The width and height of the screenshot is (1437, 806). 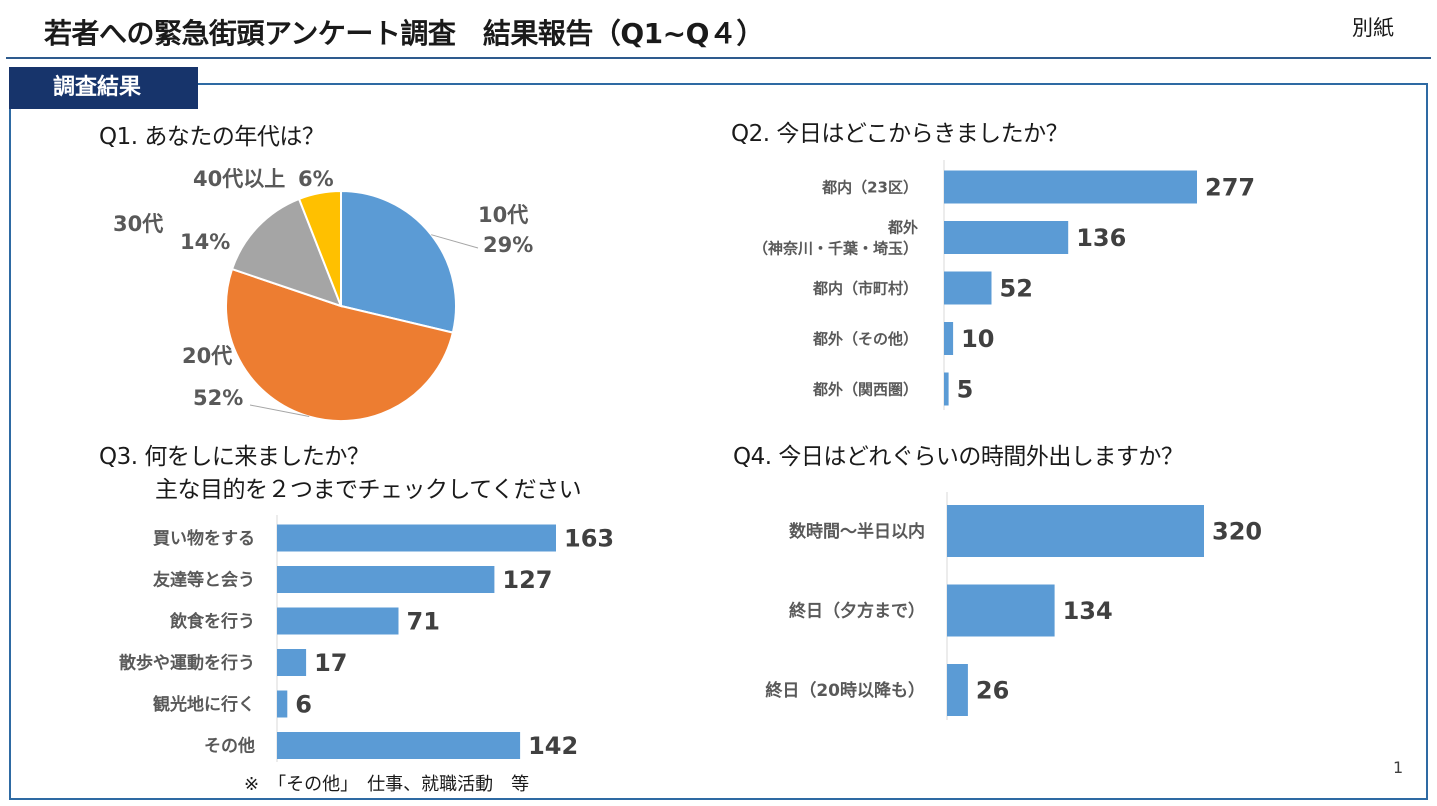 I want to click on bar-value: 136, so click(x=1101, y=238).